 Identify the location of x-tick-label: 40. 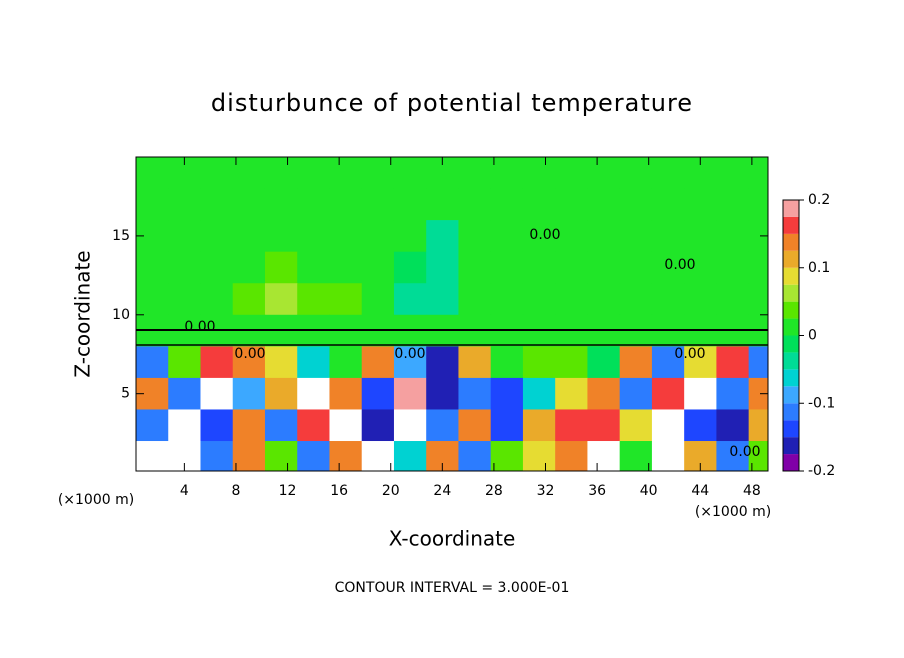
(649, 491).